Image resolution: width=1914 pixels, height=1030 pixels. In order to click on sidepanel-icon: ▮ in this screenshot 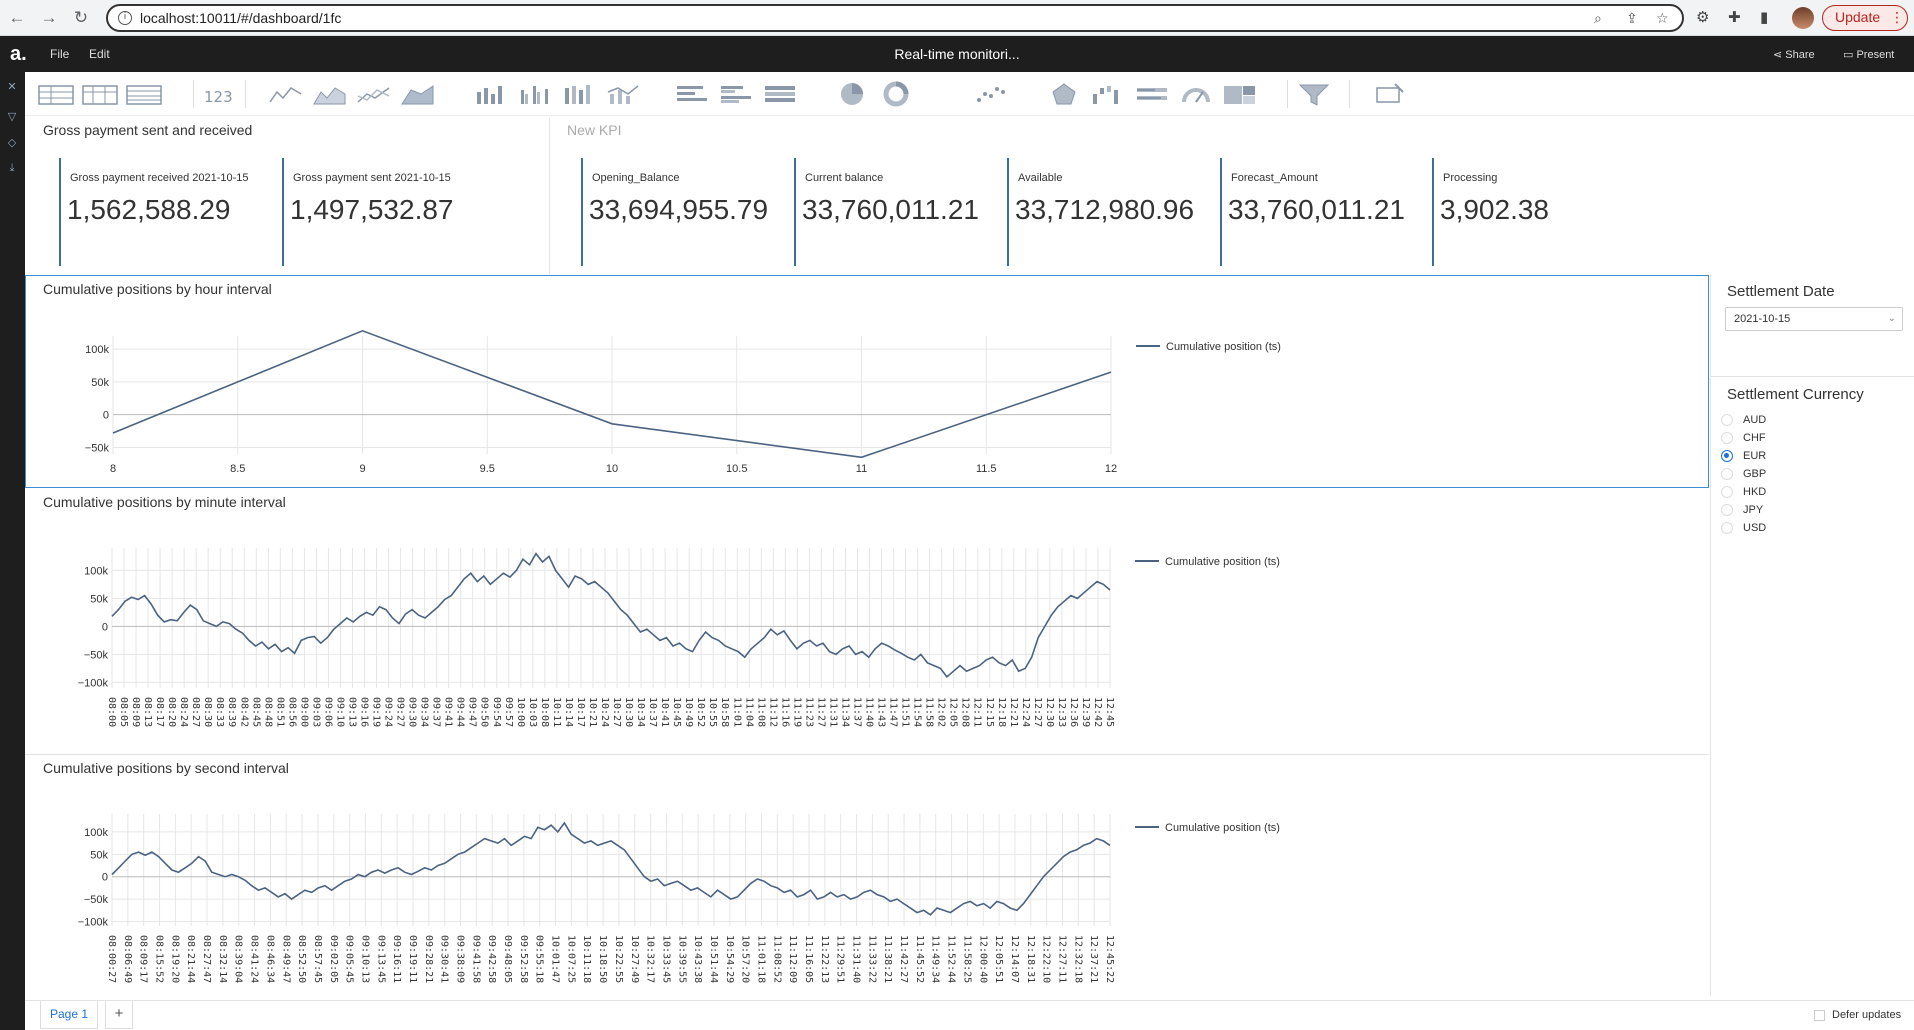, I will do `click(1764, 17)`.